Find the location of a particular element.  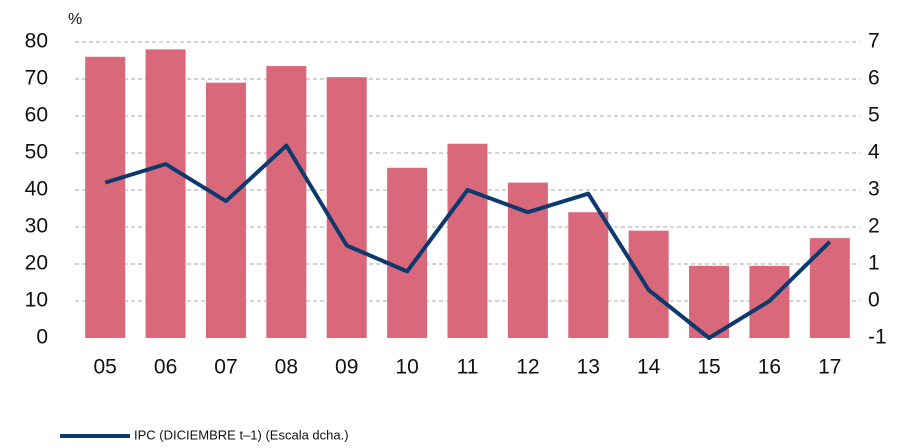

legend-label: IPC (DICIEMBRE t–1) (Escala dcha.) is located at coordinates (241, 434).